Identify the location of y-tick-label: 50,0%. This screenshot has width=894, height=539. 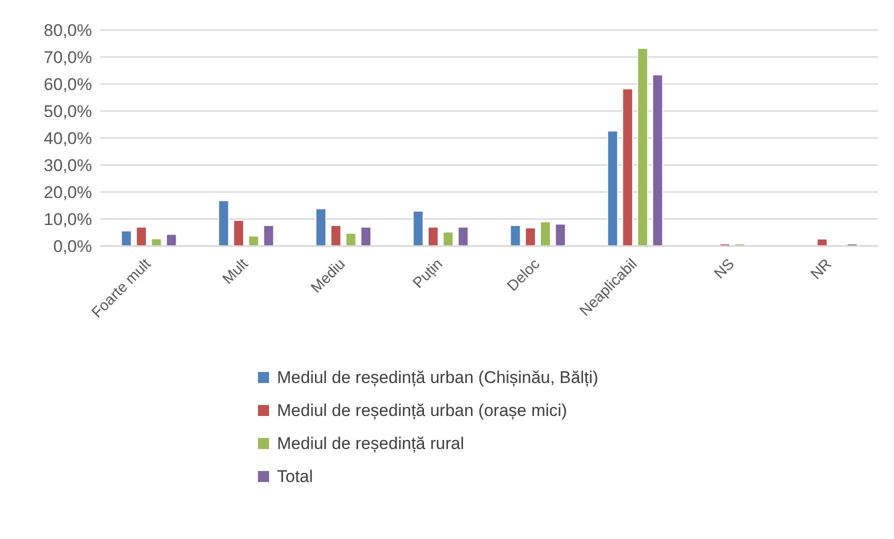
(68, 112).